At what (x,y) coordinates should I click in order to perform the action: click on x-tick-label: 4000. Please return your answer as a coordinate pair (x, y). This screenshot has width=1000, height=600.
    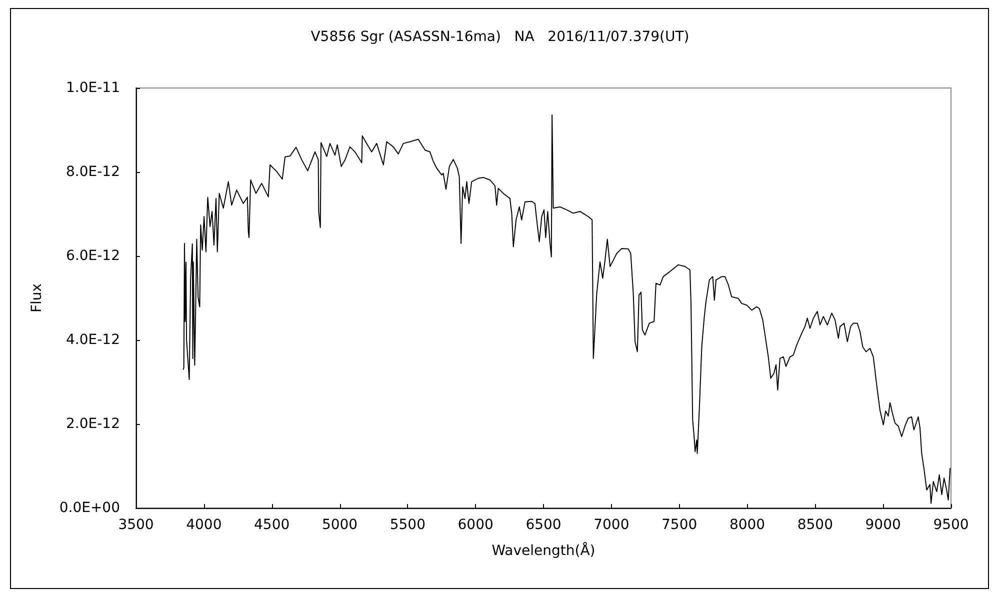
    Looking at the image, I should click on (204, 525).